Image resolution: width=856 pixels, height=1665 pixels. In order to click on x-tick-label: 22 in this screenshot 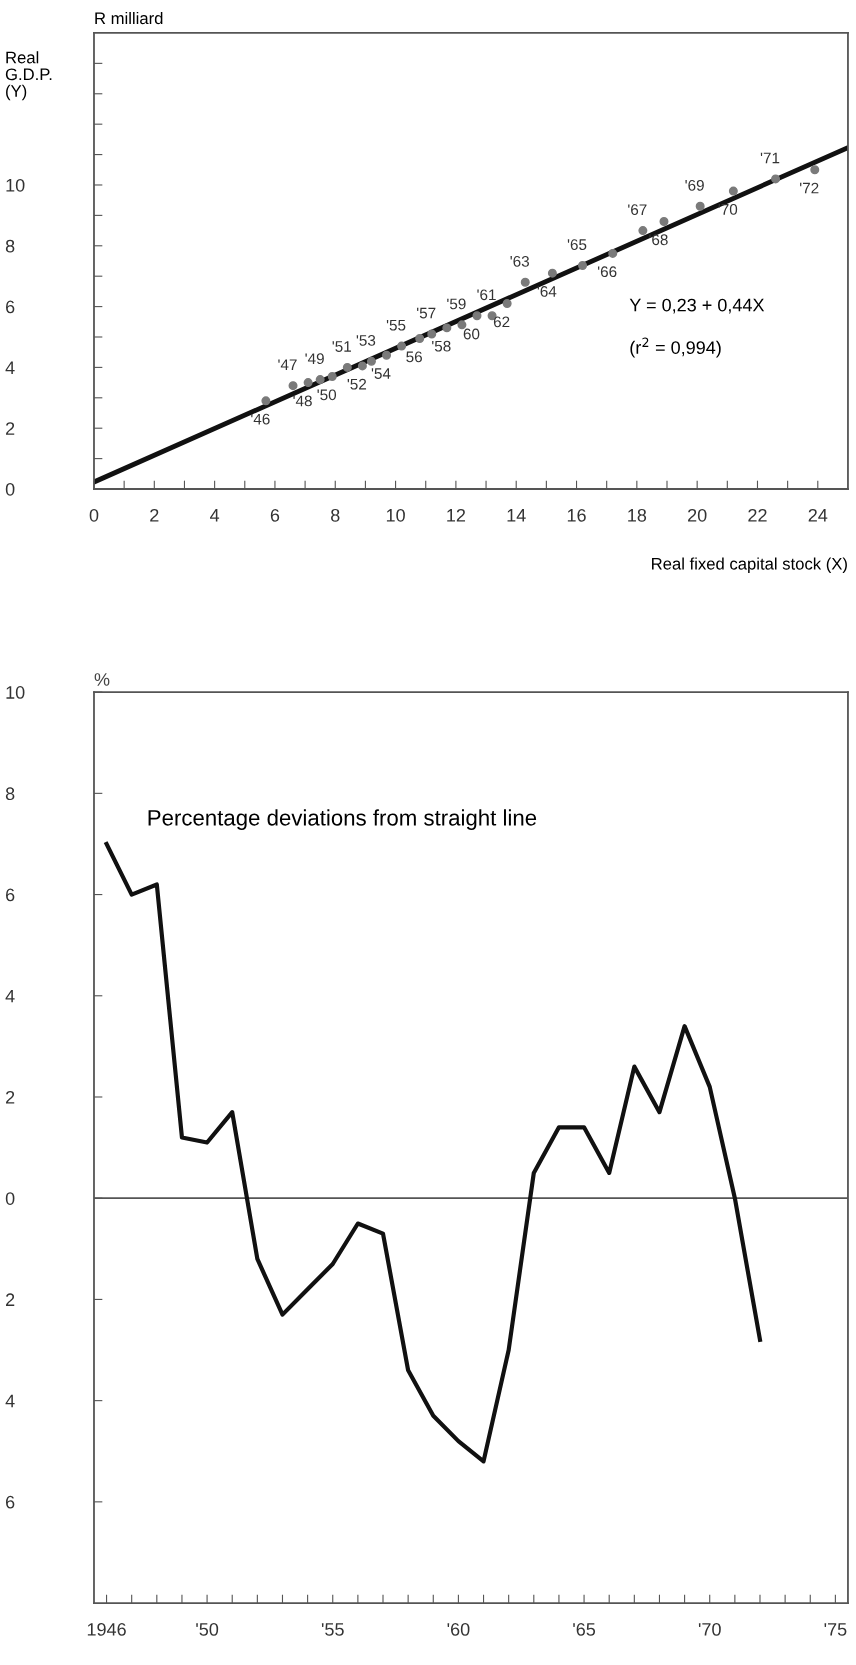, I will do `click(757, 515)`.